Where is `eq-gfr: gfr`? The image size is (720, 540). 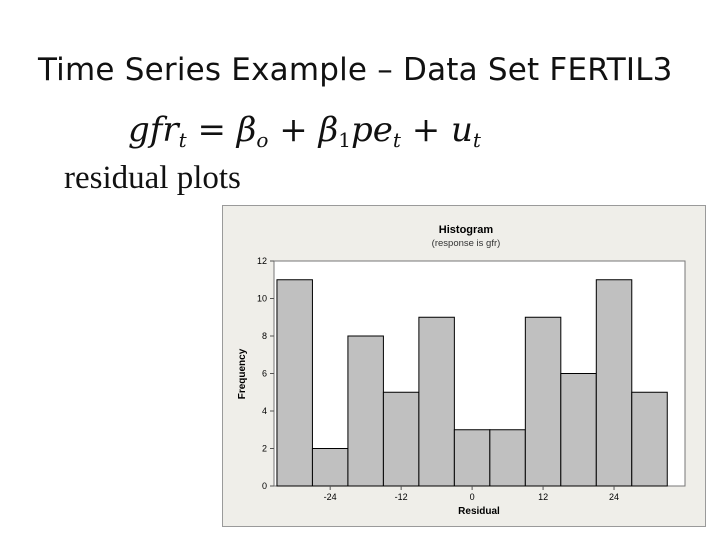 eq-gfr: gfr is located at coordinates (153, 130).